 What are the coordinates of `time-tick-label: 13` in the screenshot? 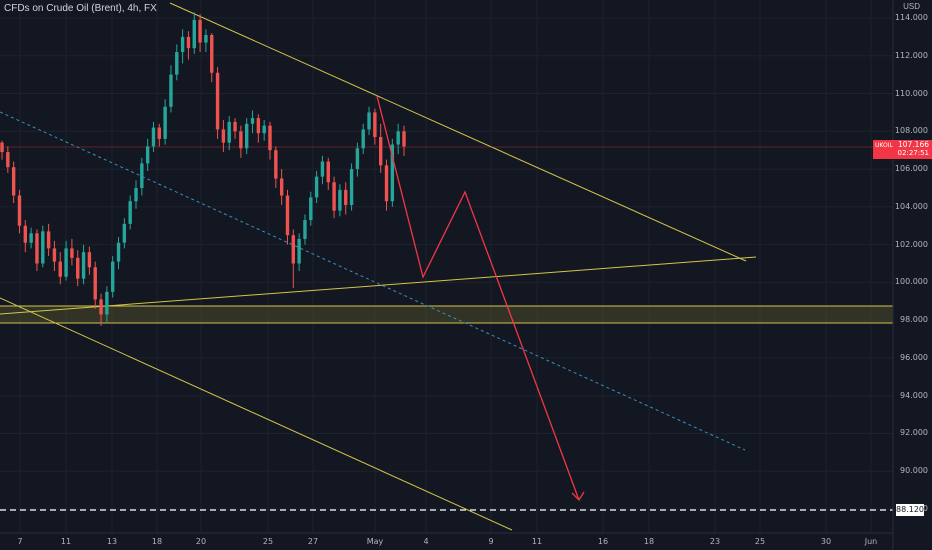 It's located at (112, 541).